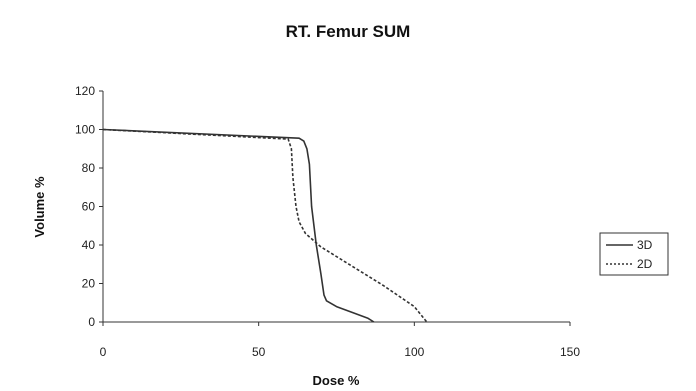  I want to click on y-tick-label: 80, so click(89, 168).